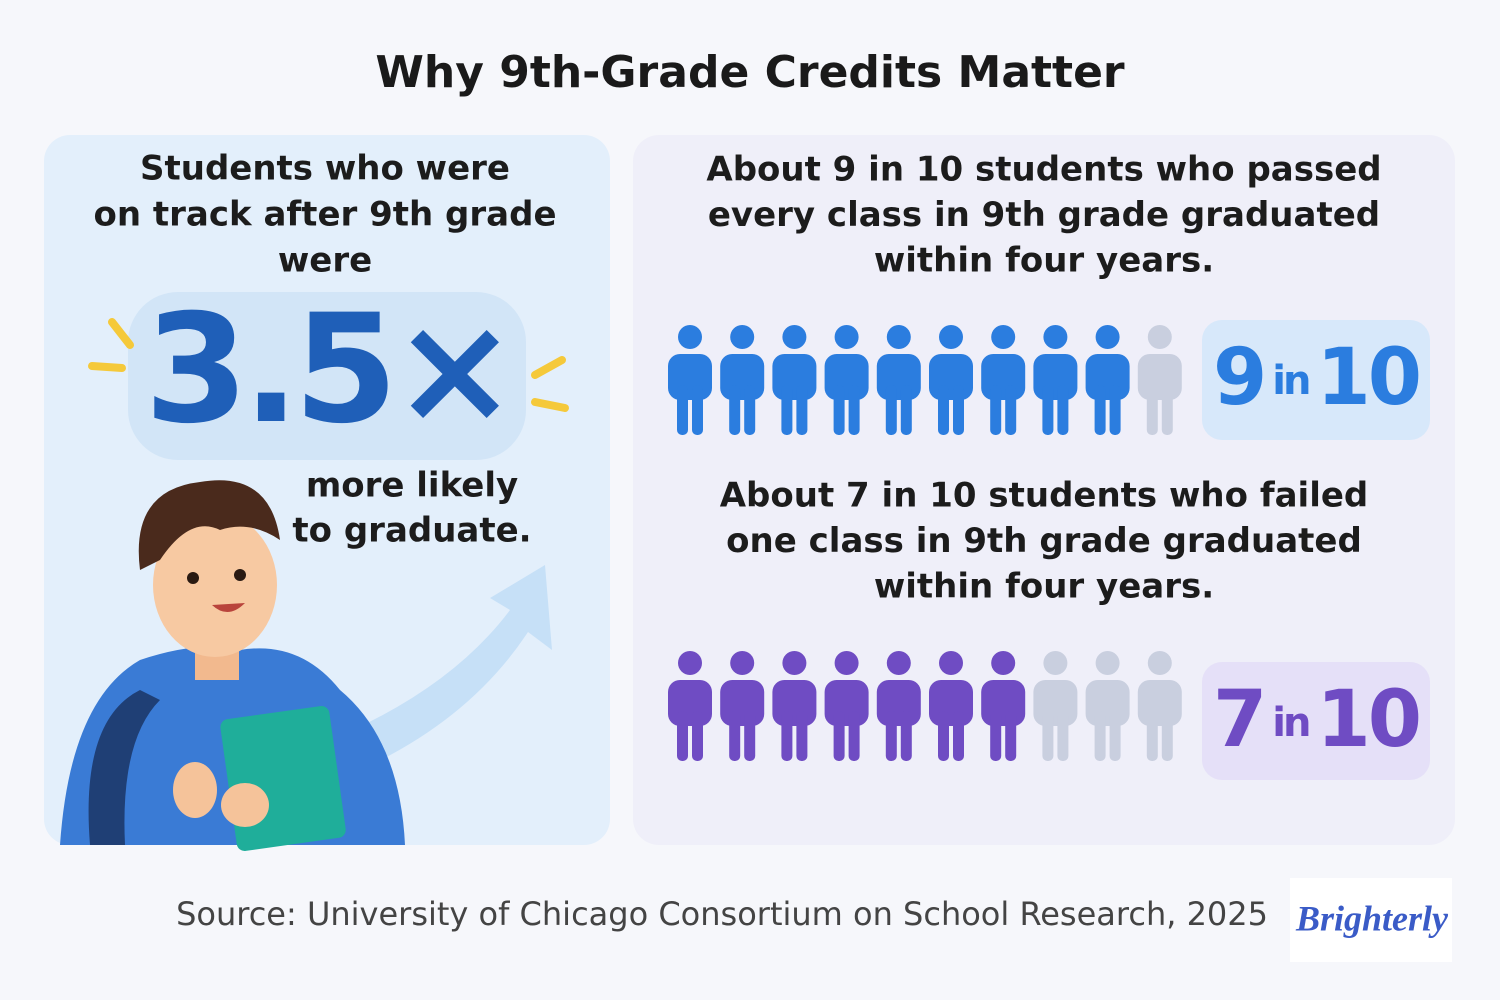 This screenshot has height=1000, width=1500. I want to click on eye, so click(240, 575).